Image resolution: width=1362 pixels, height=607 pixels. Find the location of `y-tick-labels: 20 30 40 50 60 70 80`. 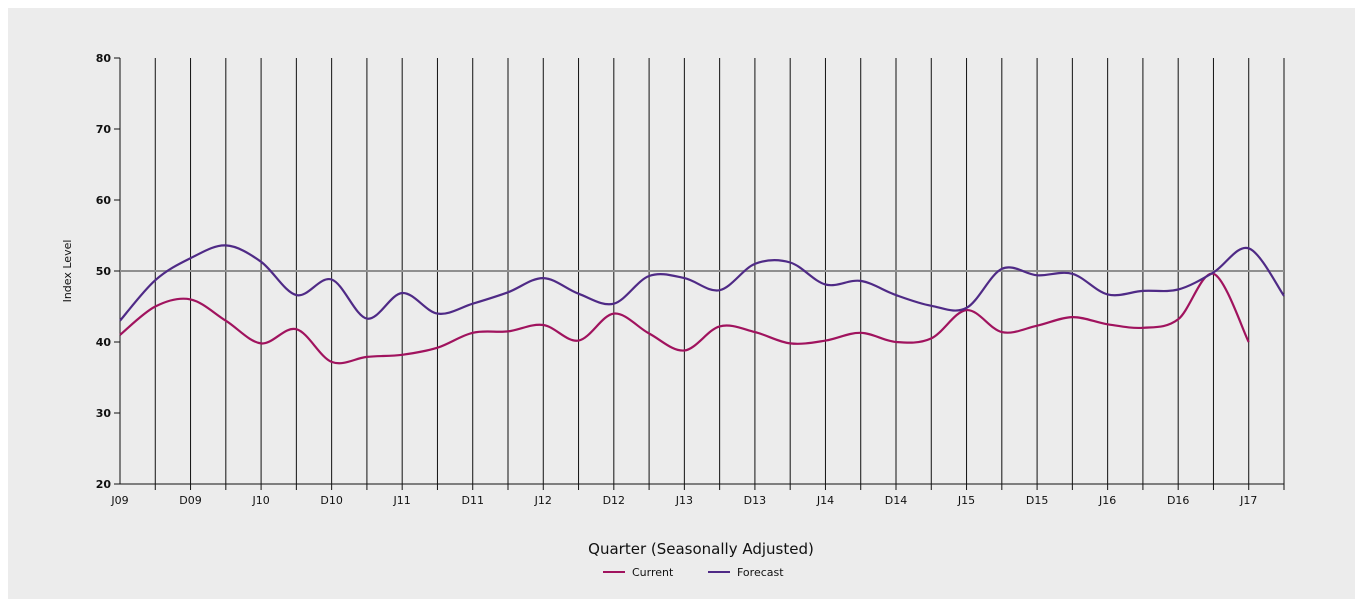

y-tick-labels: 20 30 40 50 60 70 80 is located at coordinates (104, 271).